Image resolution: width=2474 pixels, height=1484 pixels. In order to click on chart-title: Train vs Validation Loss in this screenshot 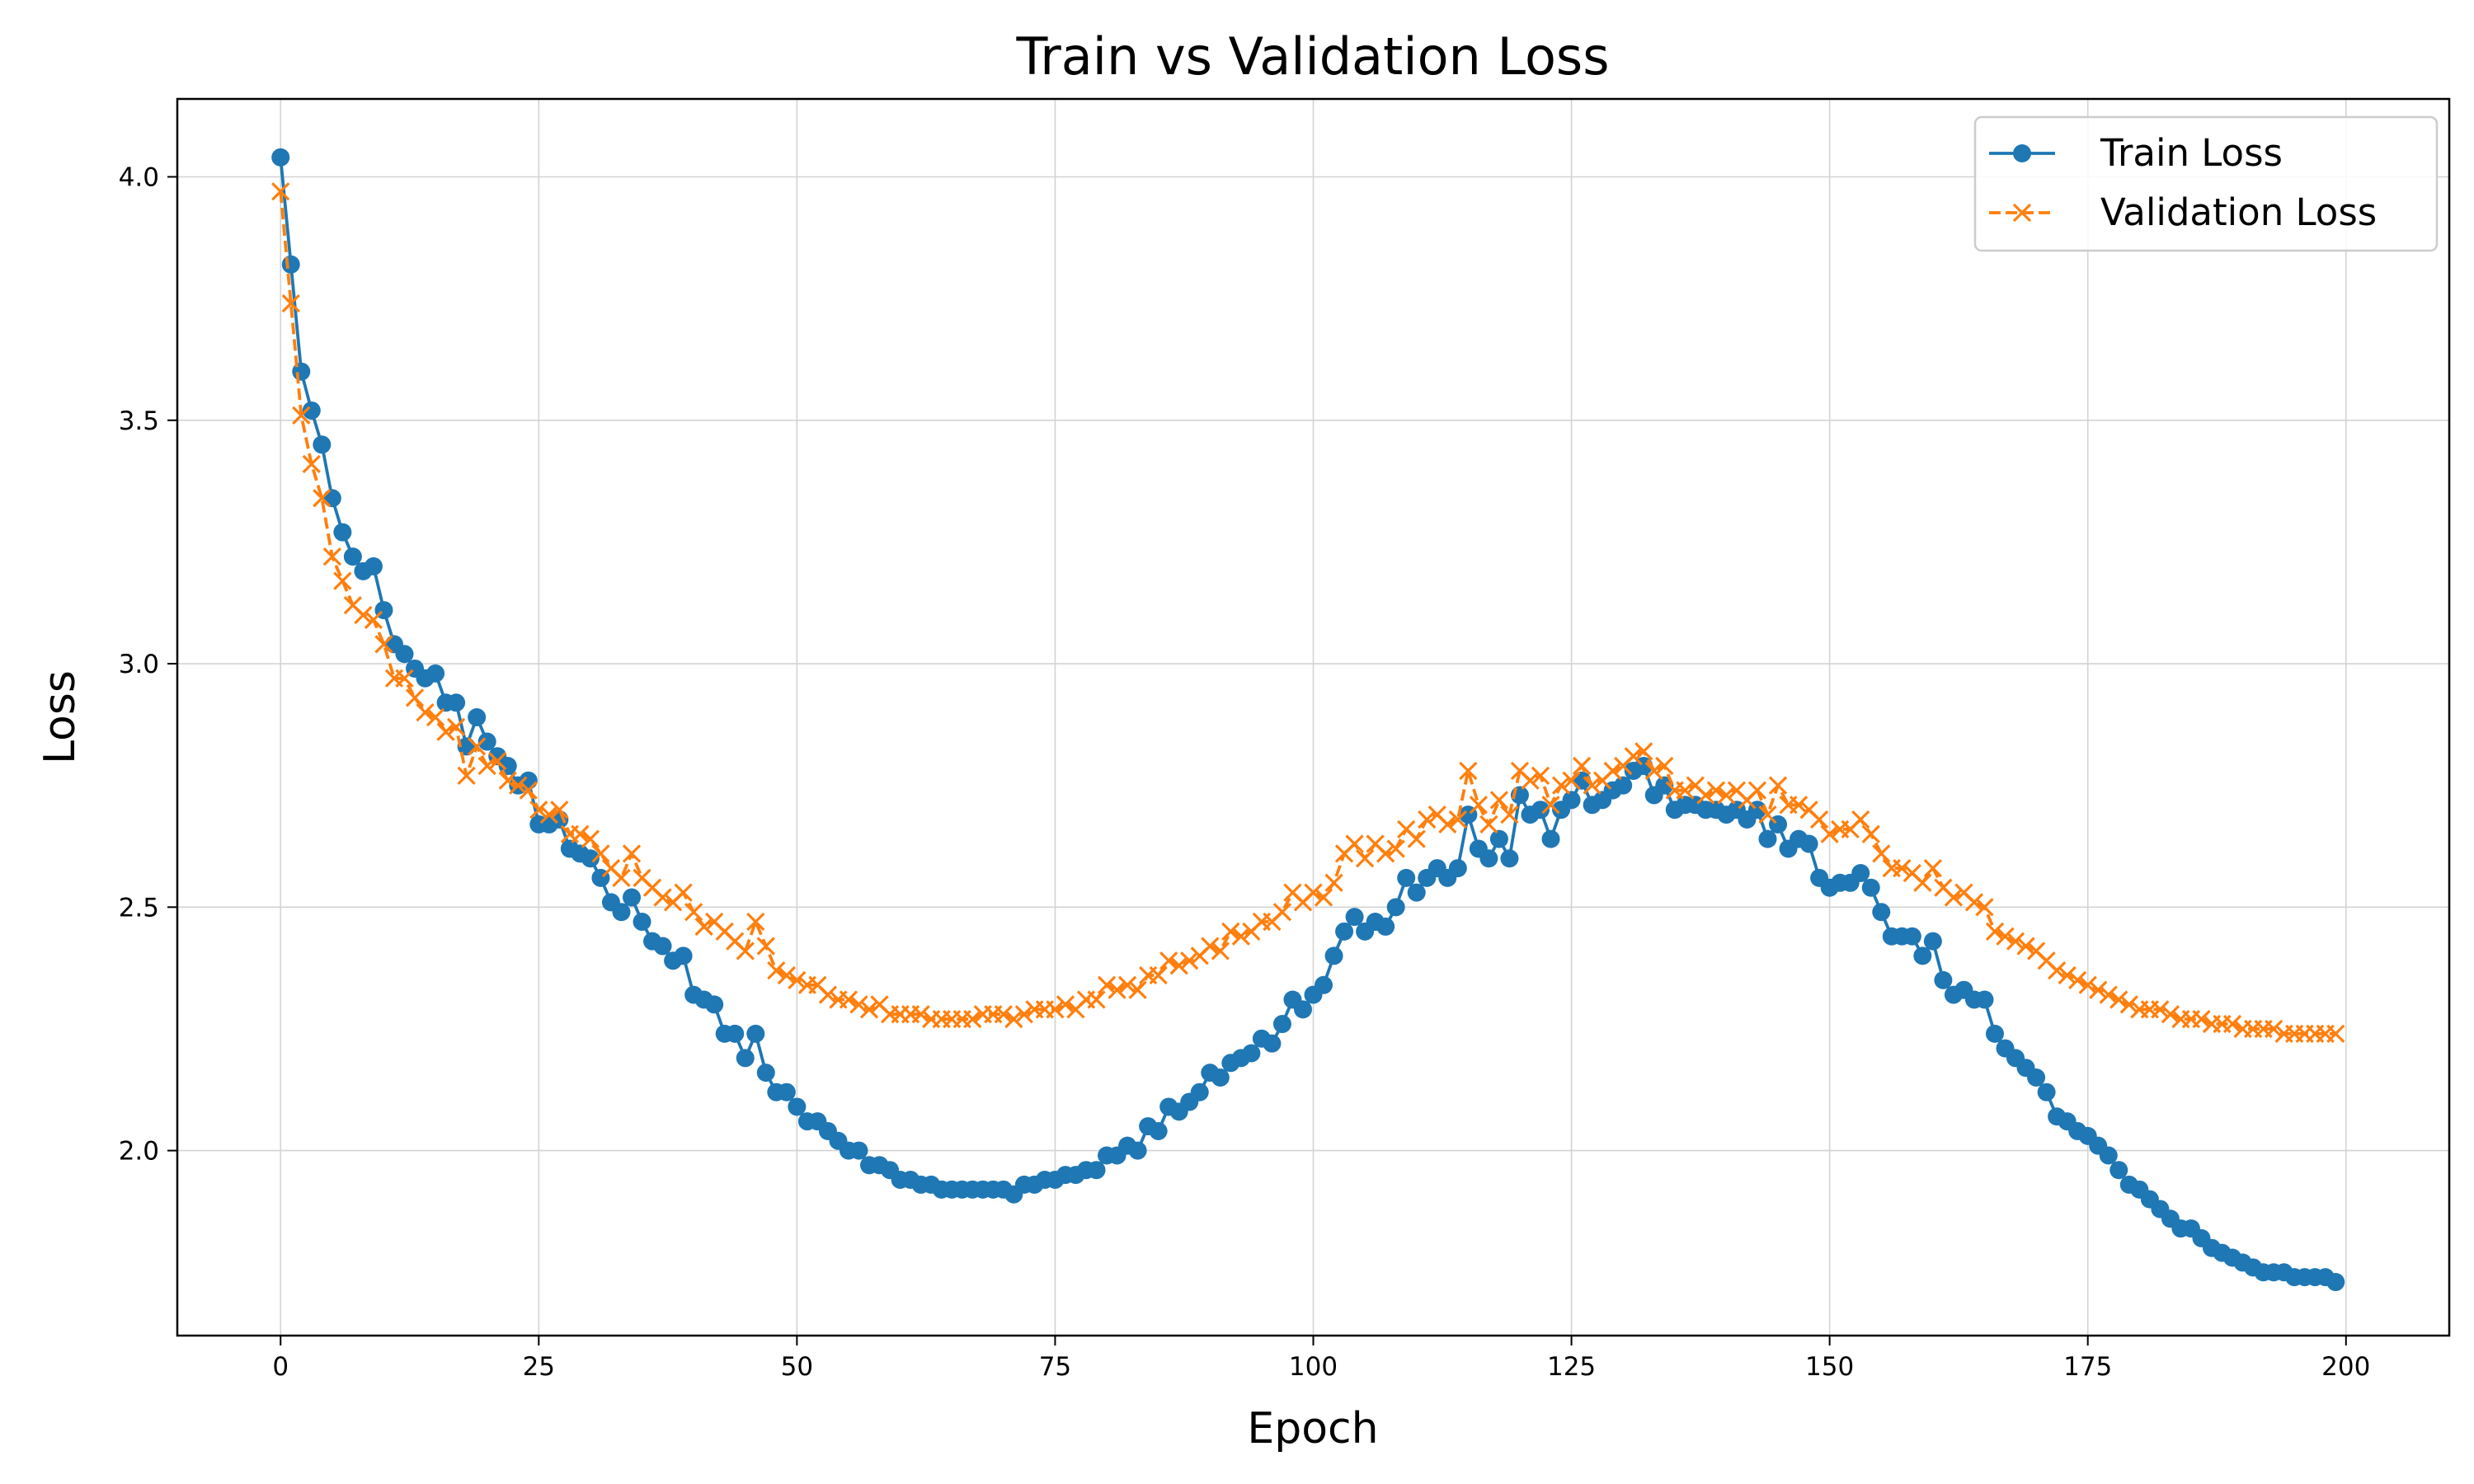, I will do `click(1312, 56)`.